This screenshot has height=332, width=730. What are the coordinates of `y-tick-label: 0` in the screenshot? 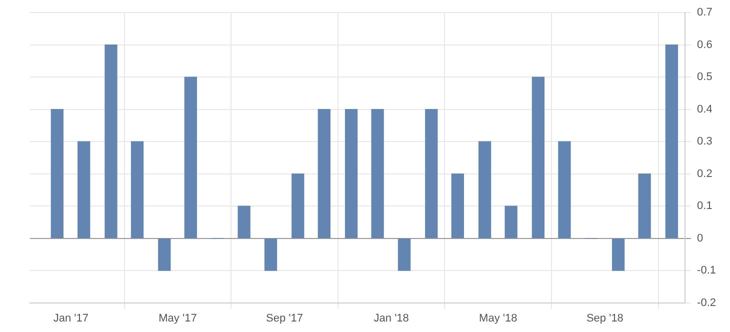 It's located at (700, 238).